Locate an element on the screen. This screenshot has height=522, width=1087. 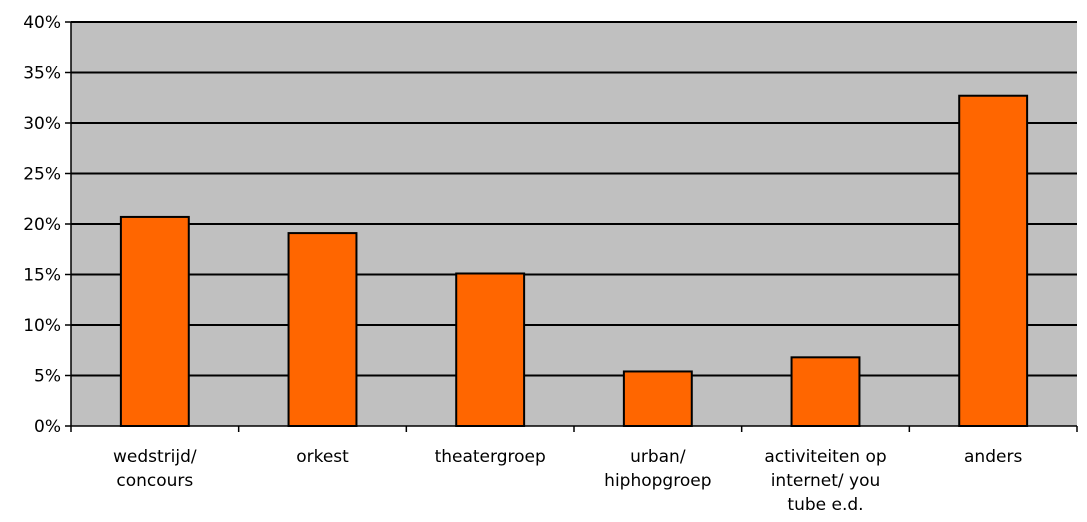
y-tick-label: 10% is located at coordinates (42, 326).